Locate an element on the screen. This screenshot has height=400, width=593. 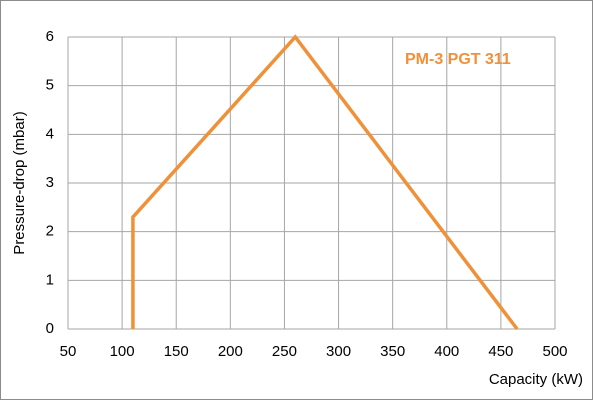
y-tick-label: 5 is located at coordinates (50, 85).